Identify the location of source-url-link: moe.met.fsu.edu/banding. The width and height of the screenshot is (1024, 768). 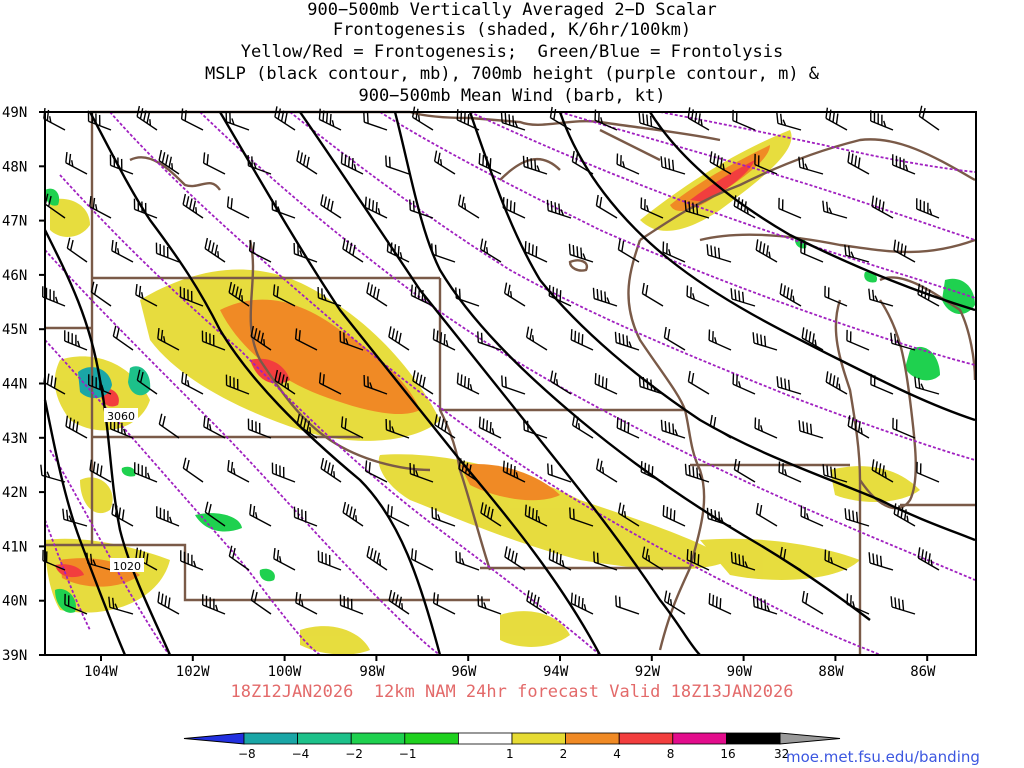
(883, 757).